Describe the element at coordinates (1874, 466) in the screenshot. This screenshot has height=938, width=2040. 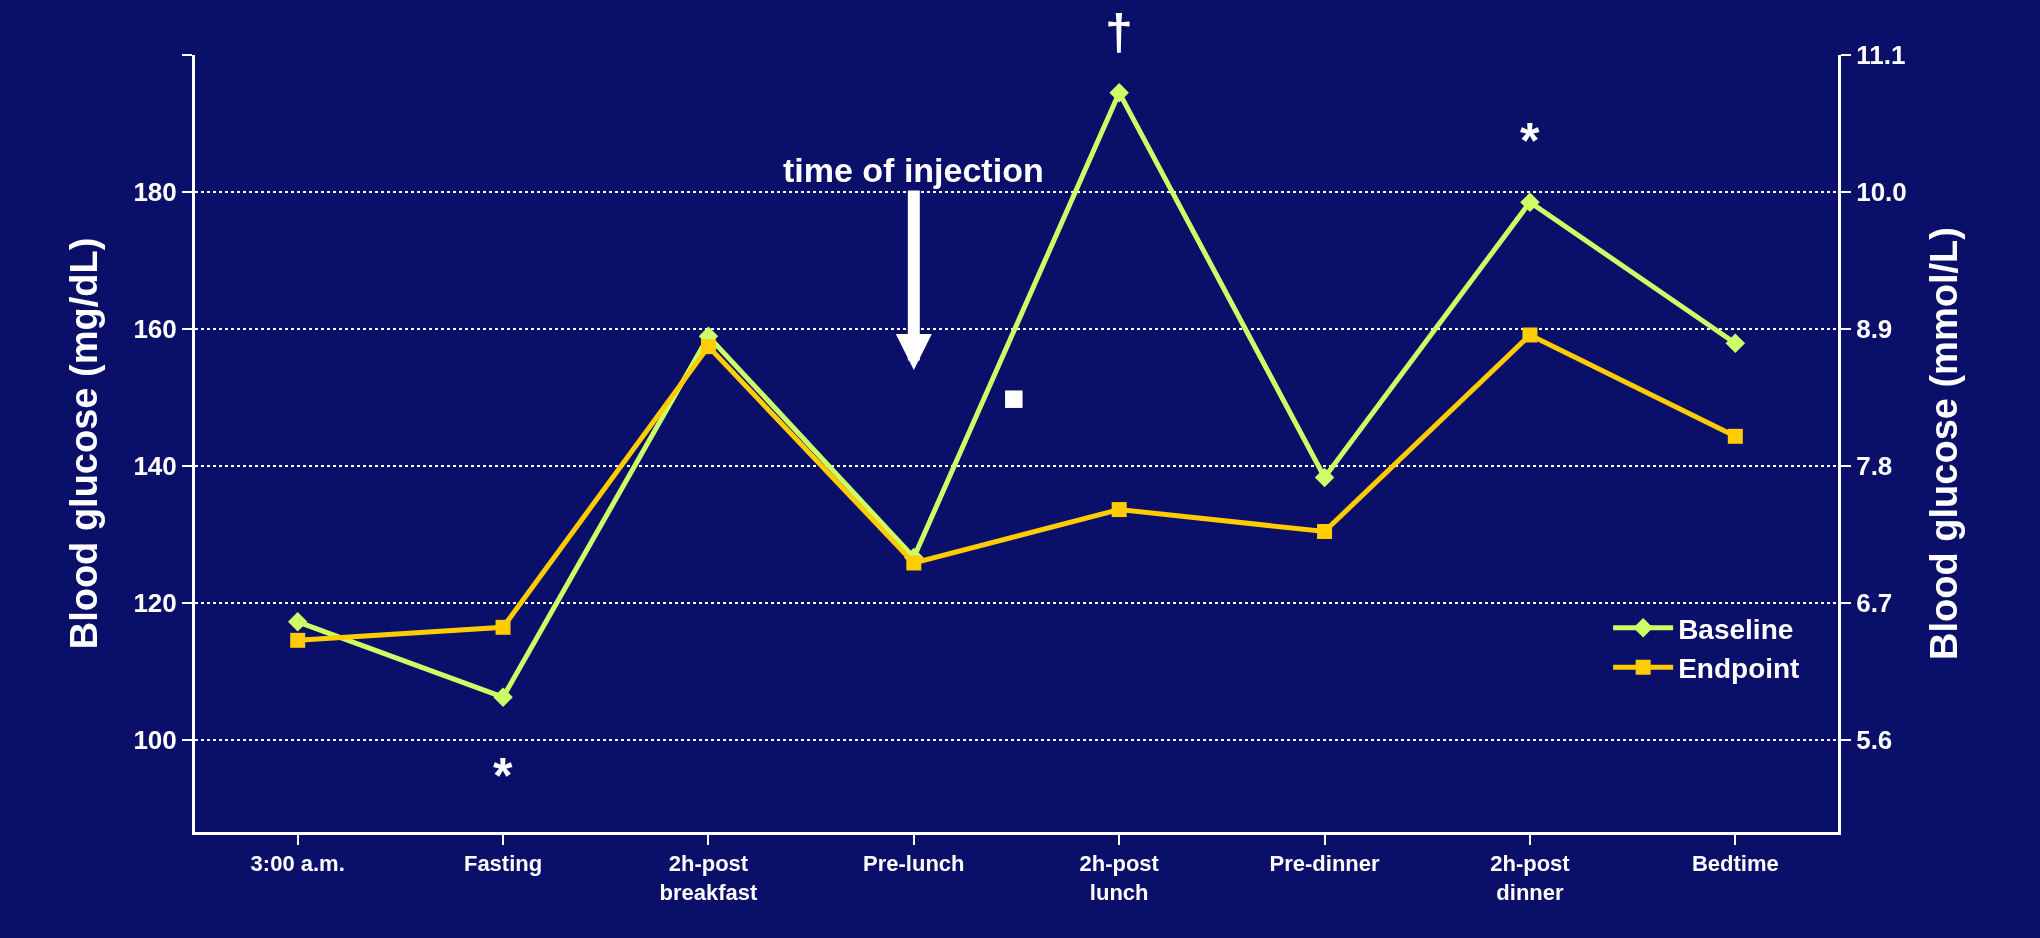
I see `y2-tick-label: 7.8` at that location.